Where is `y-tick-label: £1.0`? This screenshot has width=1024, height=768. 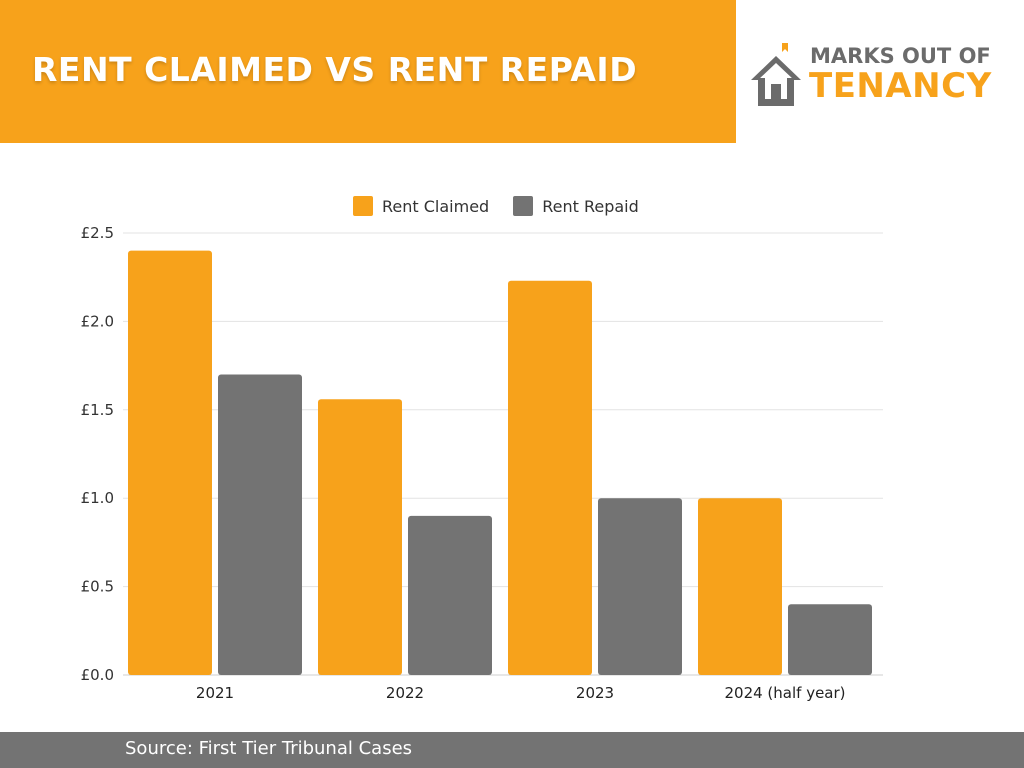
y-tick-label: £1.0 is located at coordinates (97, 498).